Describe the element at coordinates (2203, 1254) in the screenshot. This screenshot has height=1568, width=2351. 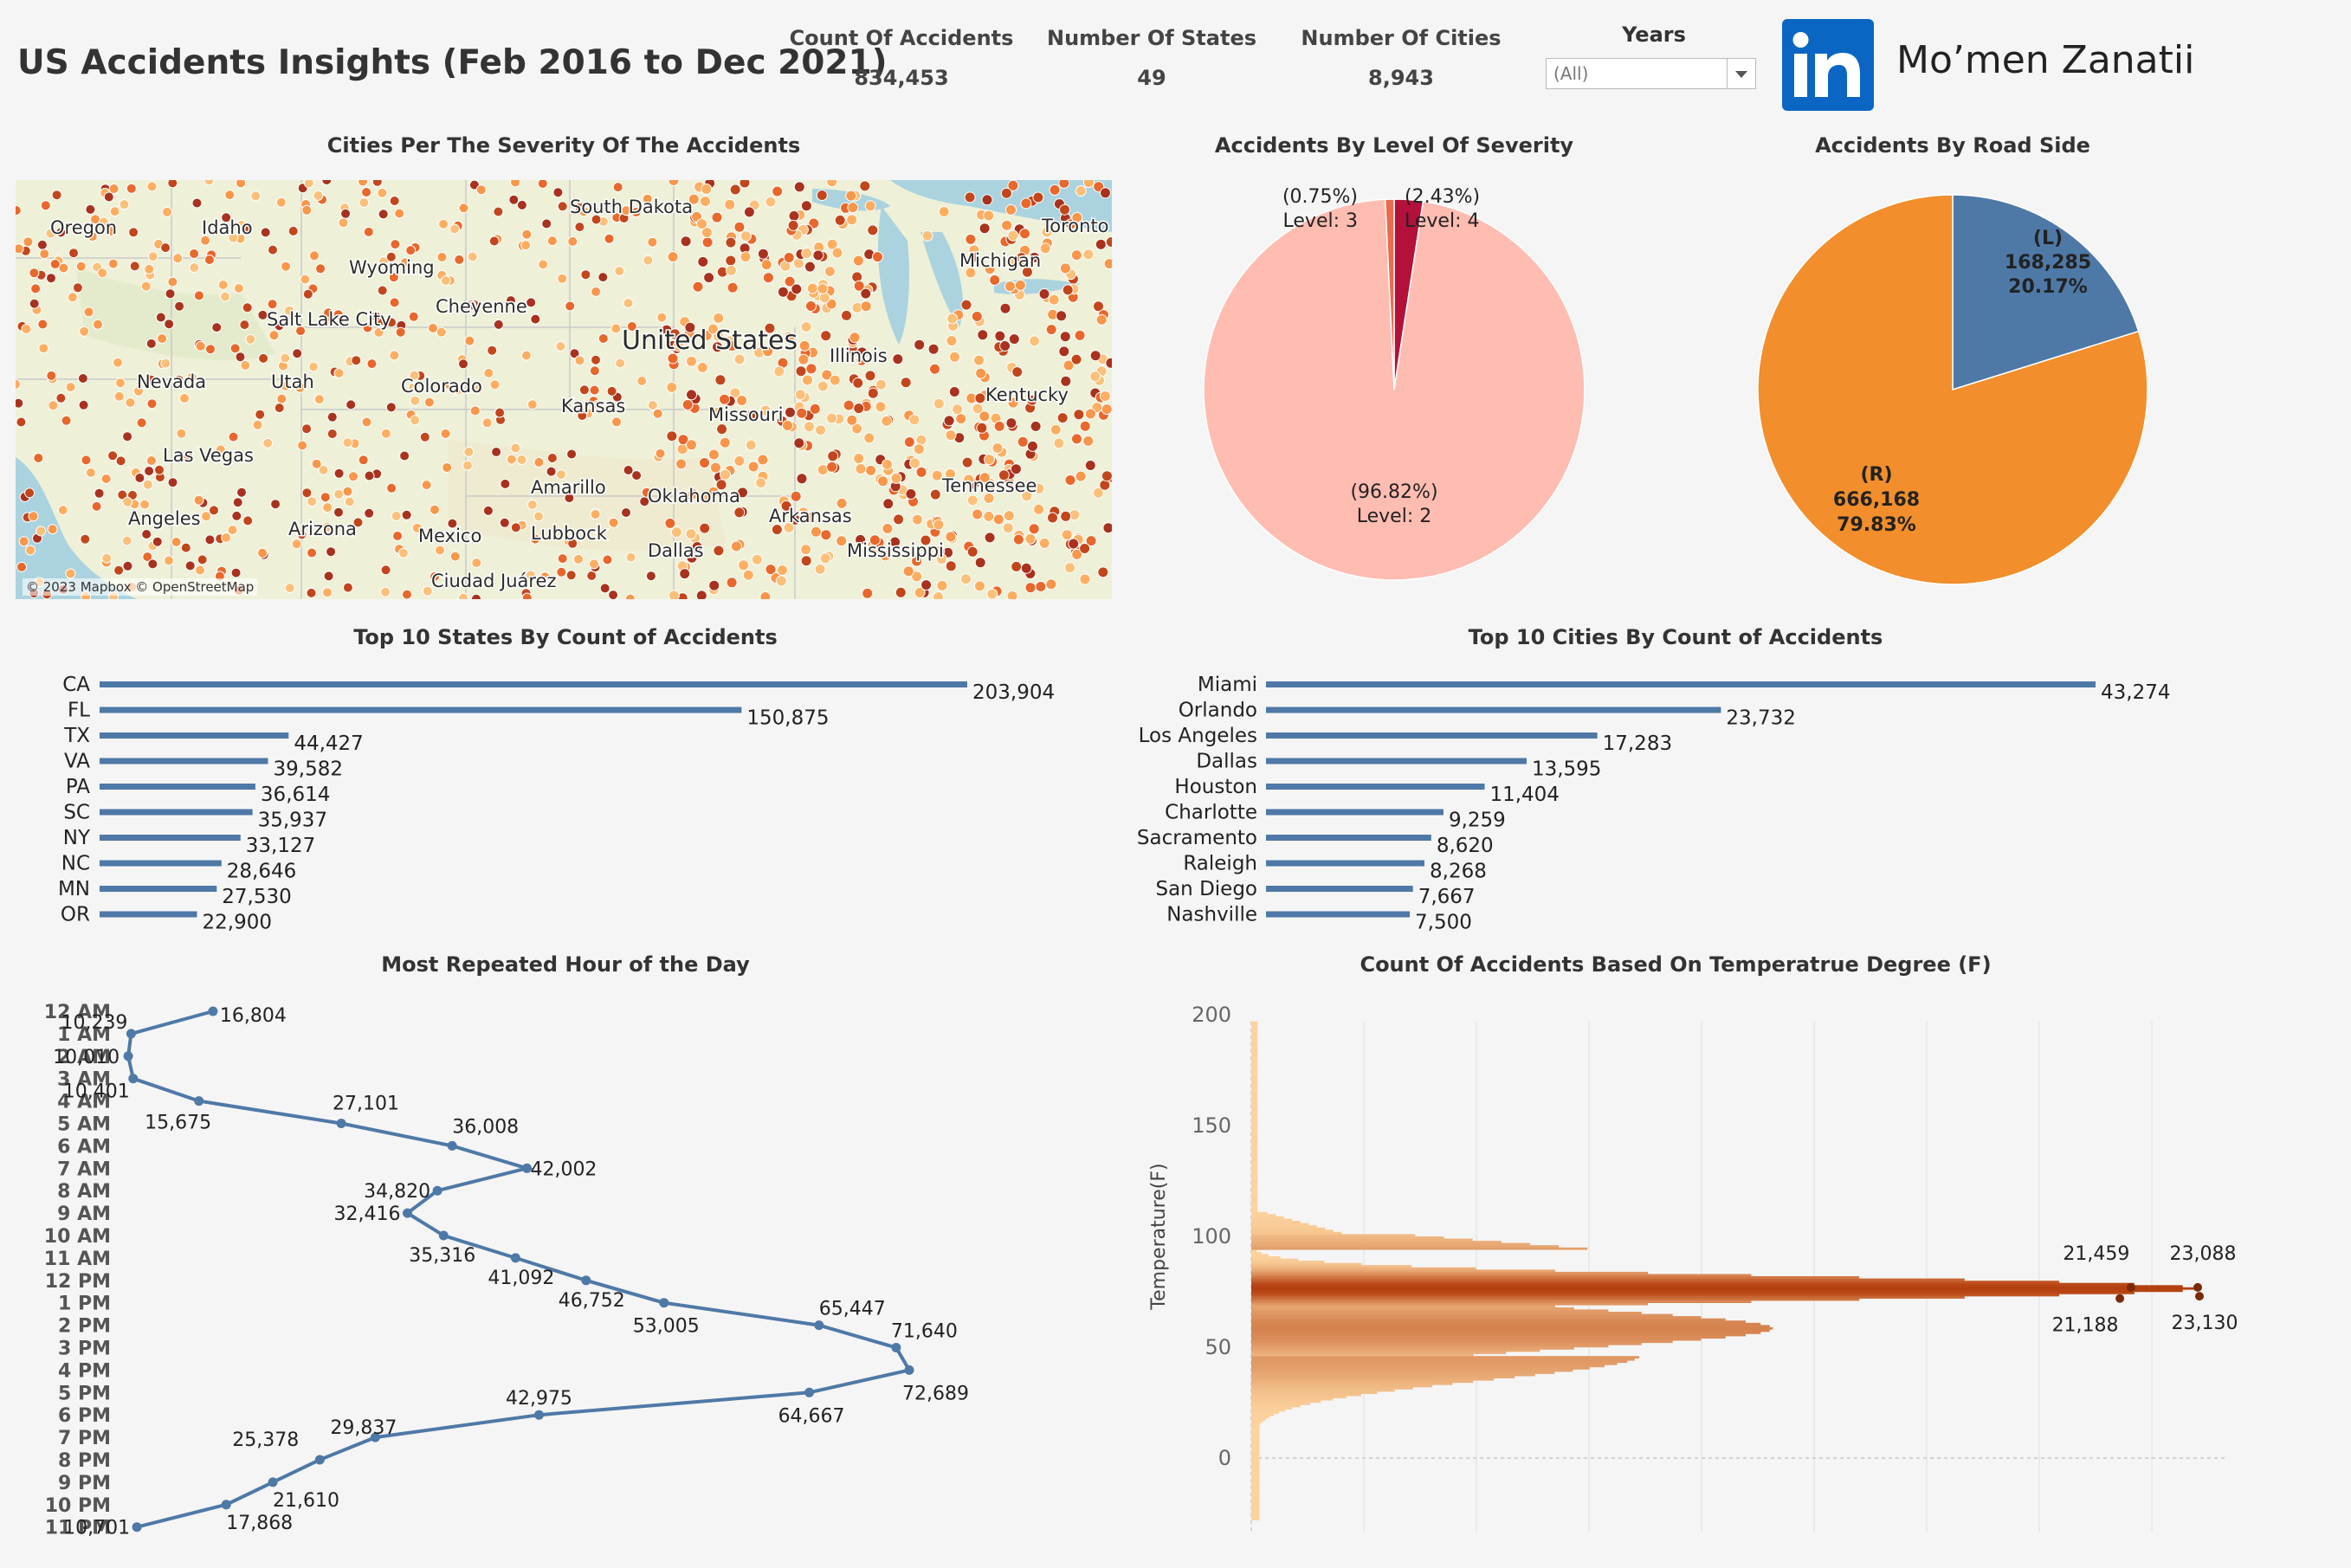
I see `annotation-label: 23,088` at that location.